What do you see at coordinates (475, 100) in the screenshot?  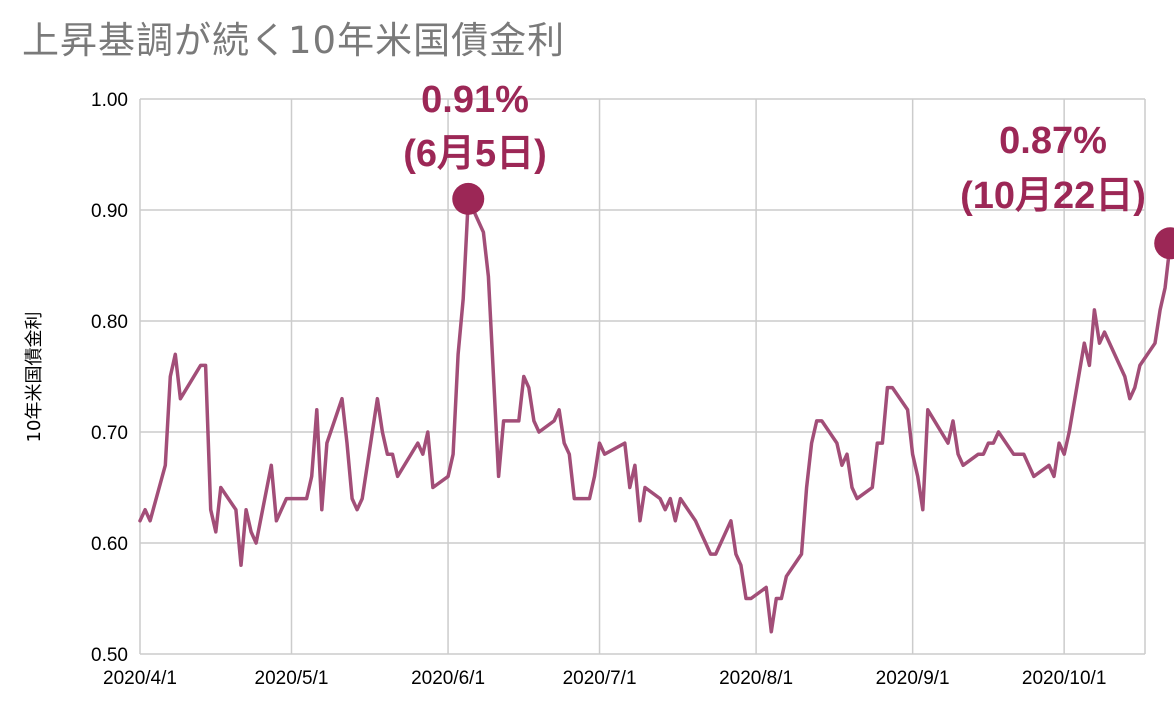 I see `annotation-value: 0.91%` at bounding box center [475, 100].